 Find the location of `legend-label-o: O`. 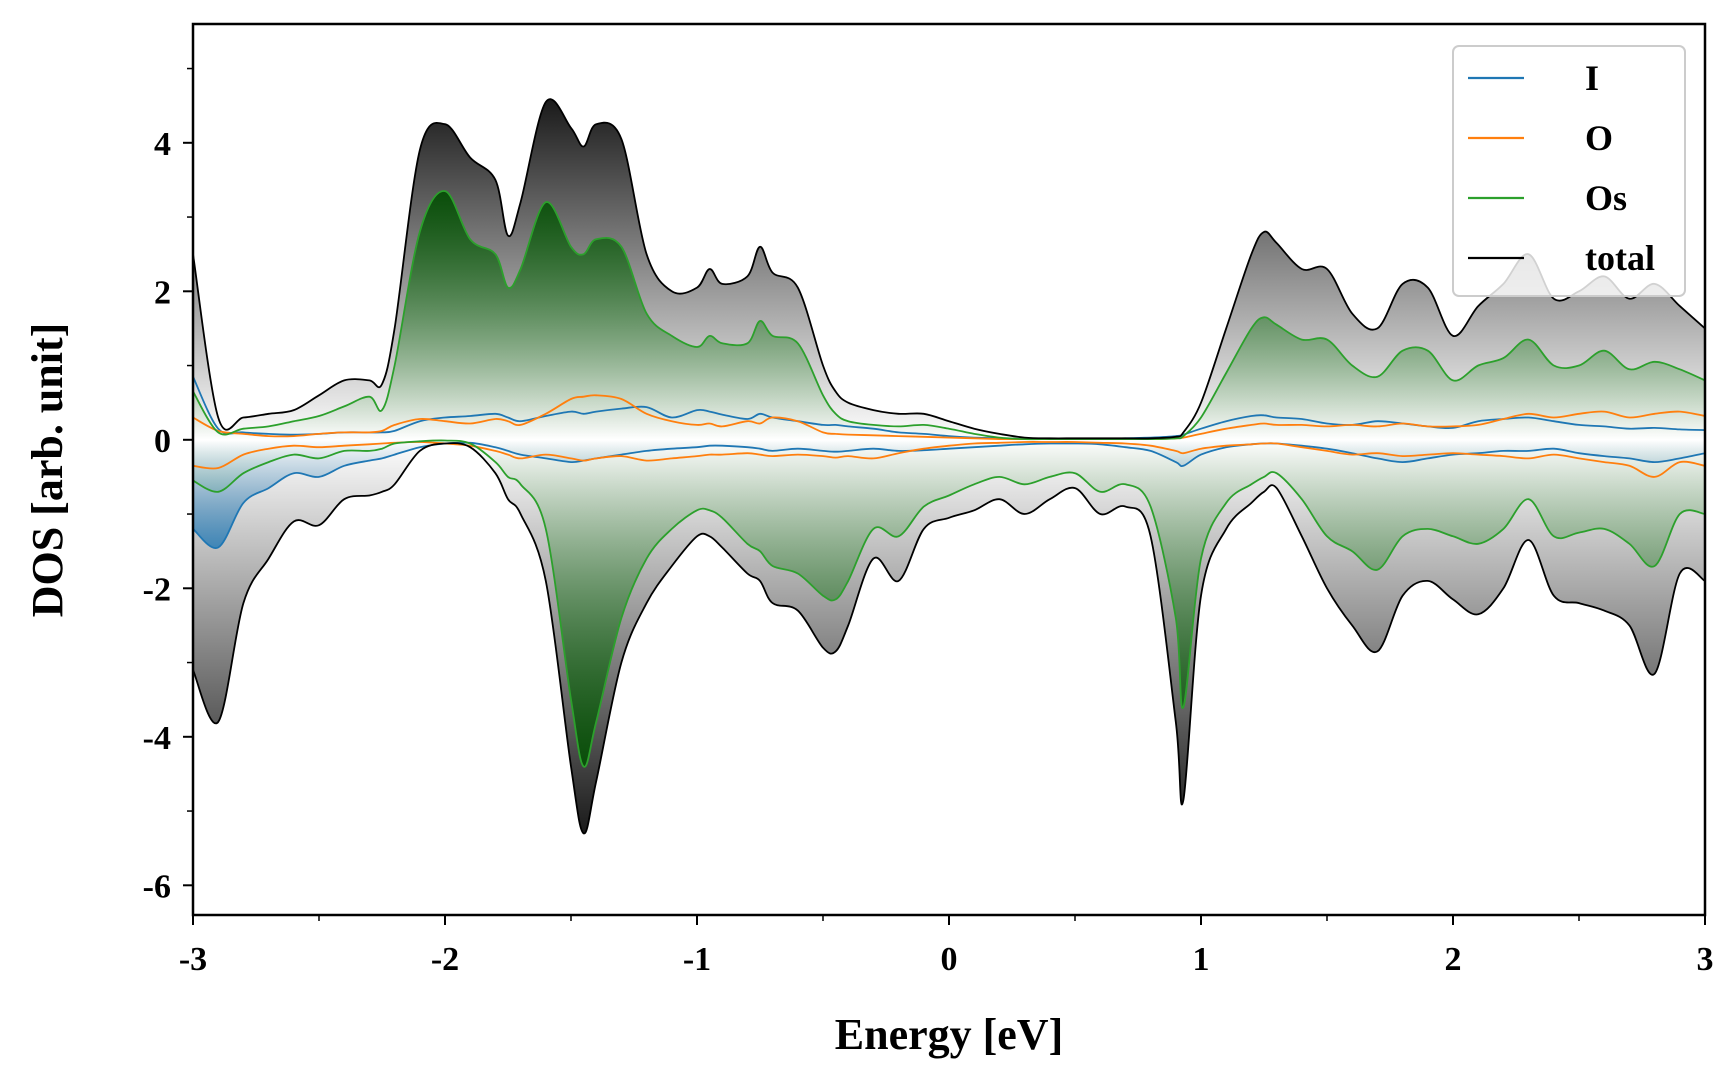

legend-label-o: O is located at coordinates (1599, 138).